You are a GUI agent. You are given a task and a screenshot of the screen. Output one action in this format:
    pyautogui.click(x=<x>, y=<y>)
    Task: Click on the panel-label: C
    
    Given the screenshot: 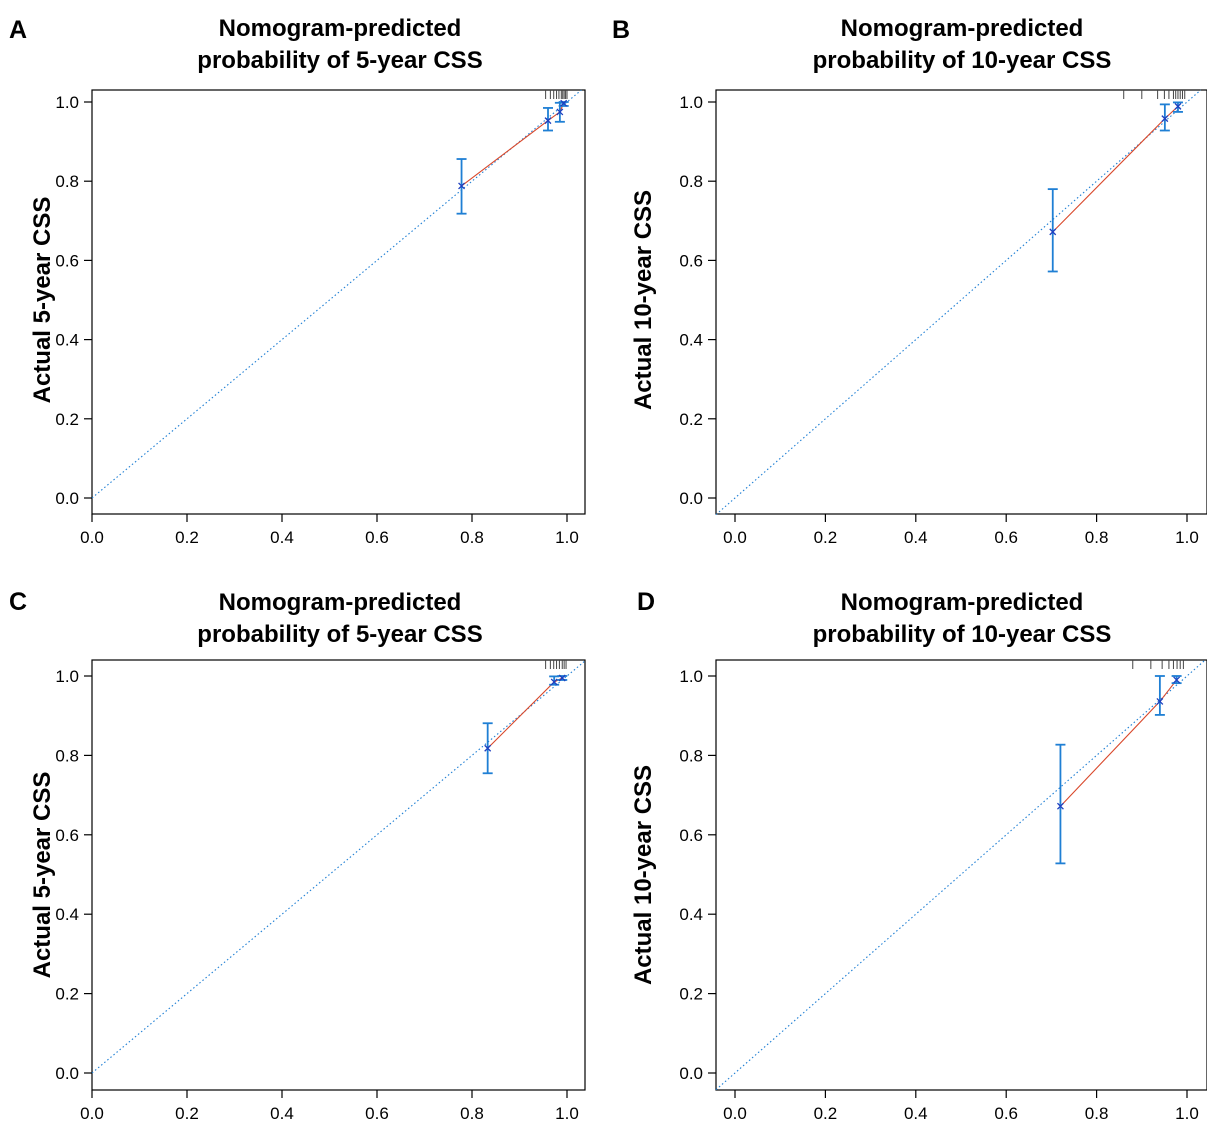 What is the action you would take?
    pyautogui.click(x=18, y=602)
    